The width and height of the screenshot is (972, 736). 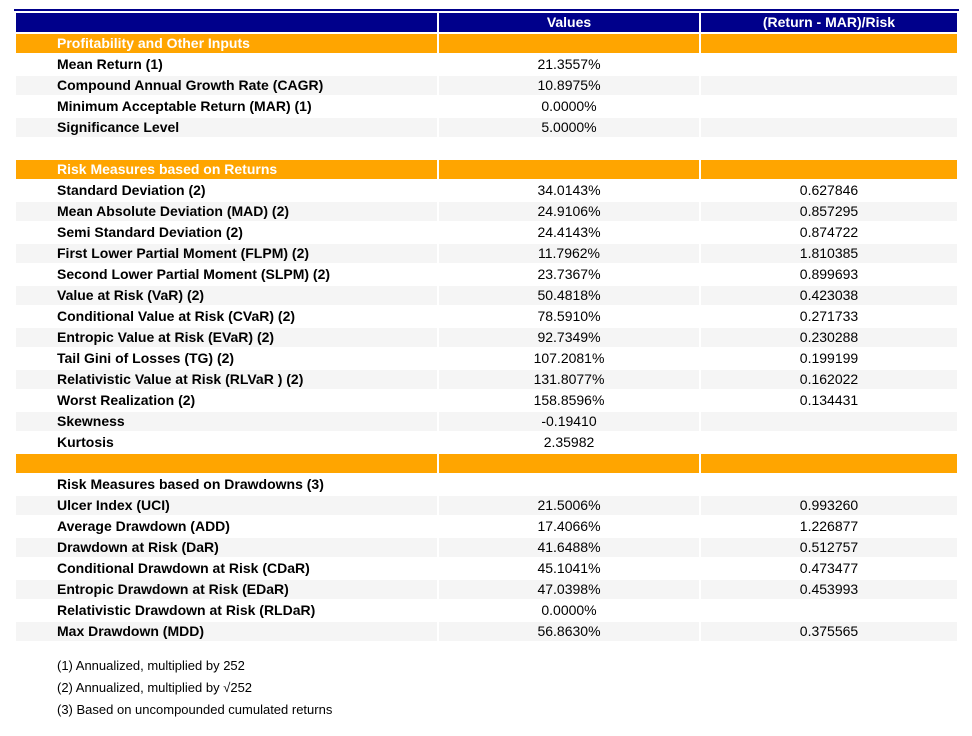 I want to click on section-row: Profitability and Other Inputs, so click(x=486, y=43).